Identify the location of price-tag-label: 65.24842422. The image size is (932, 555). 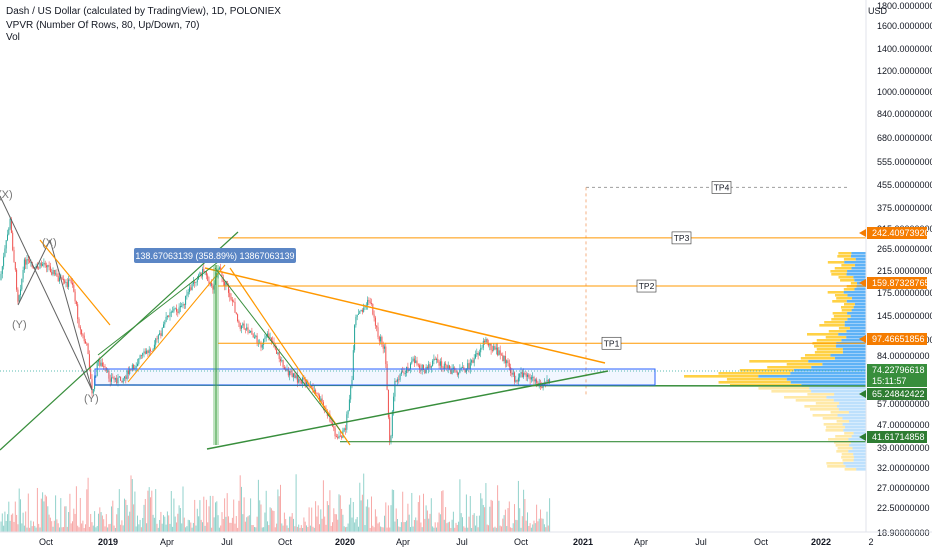
(898, 394).